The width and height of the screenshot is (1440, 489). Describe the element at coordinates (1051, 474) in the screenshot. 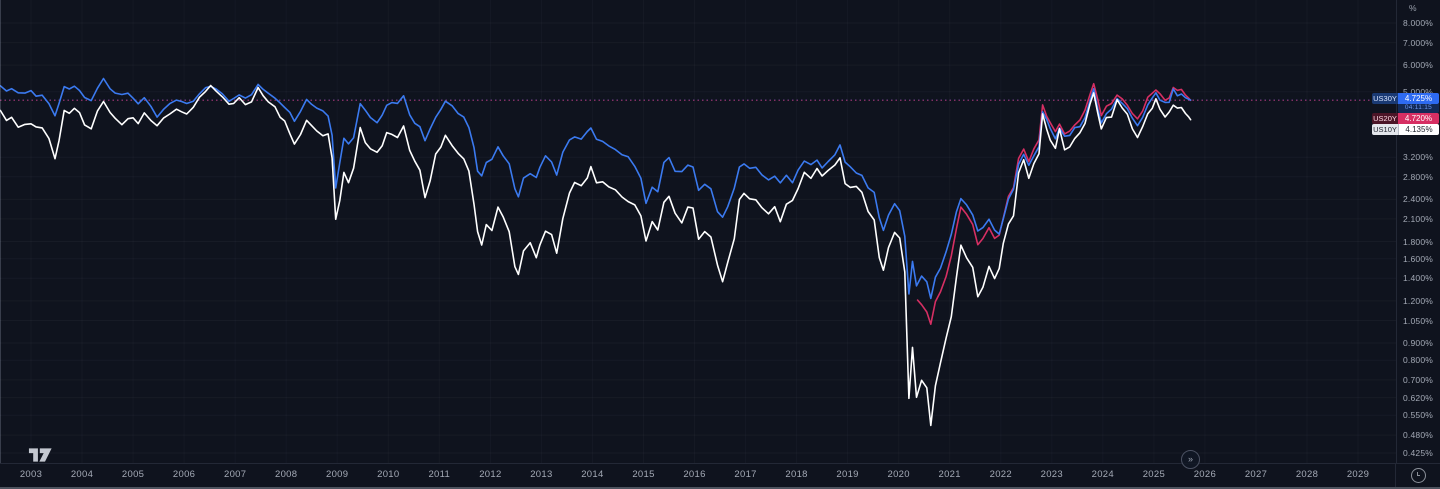

I see `time-axis-year-label: 2023` at that location.